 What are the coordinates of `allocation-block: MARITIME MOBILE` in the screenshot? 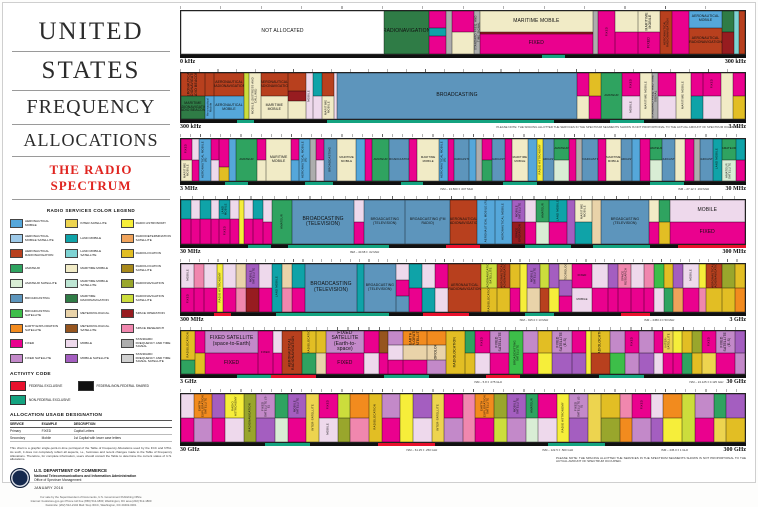 It's located at (274, 107).